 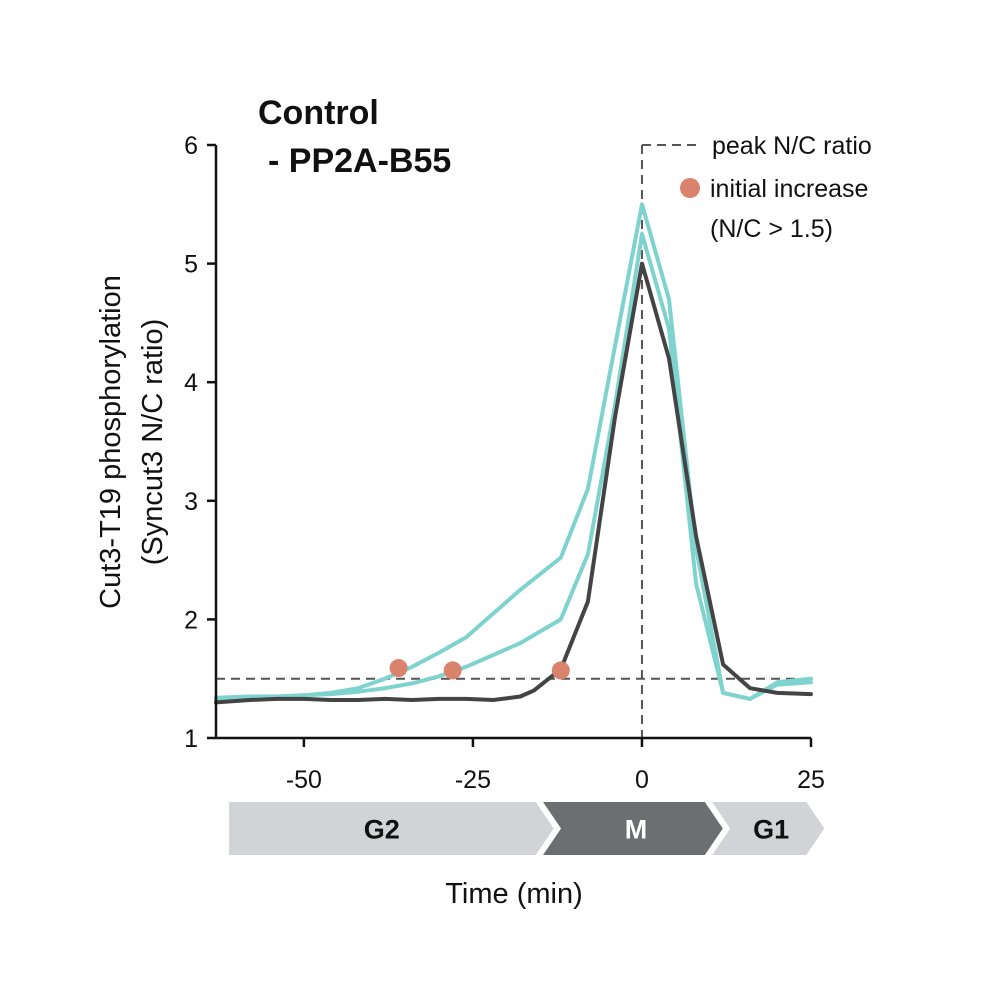 I want to click on y-tick-label: 5, so click(x=191, y=265).